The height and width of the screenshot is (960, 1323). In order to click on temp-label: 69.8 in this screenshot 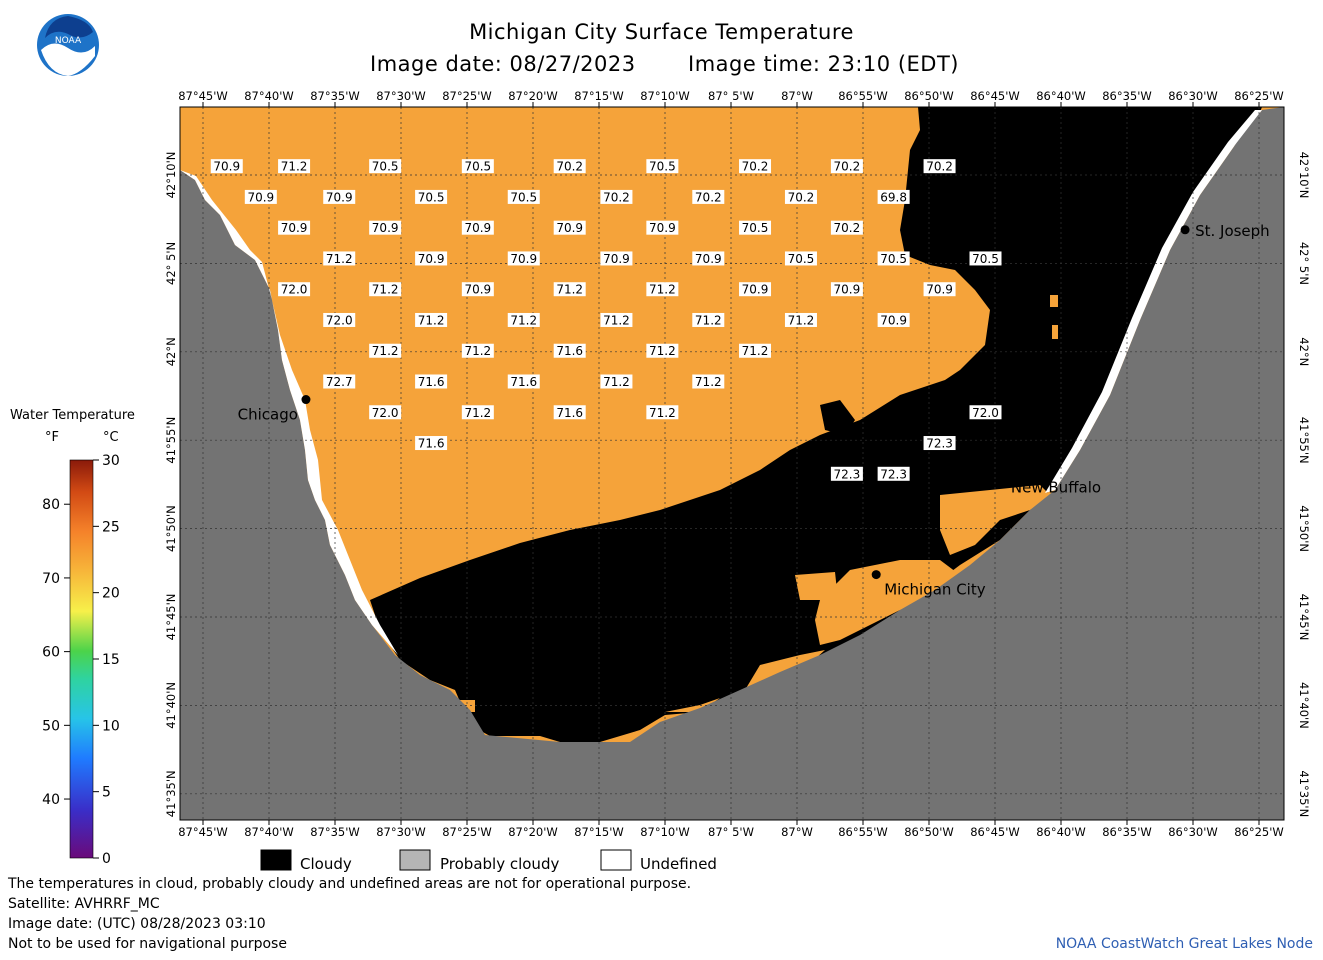, I will do `click(893, 196)`.